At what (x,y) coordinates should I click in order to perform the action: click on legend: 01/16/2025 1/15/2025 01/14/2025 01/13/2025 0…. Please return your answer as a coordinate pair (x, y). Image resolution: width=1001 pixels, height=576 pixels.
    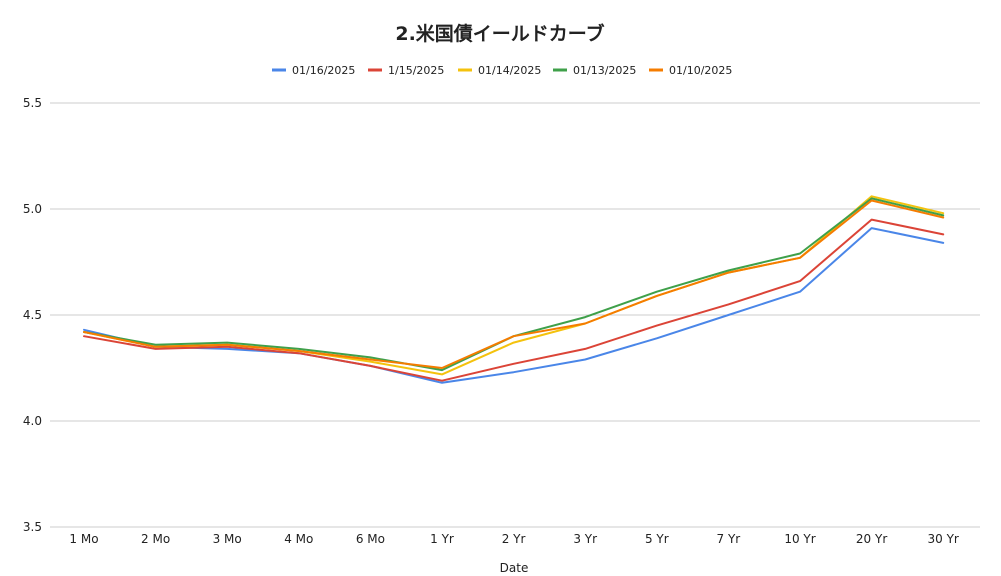
    Looking at the image, I should click on (502, 70).